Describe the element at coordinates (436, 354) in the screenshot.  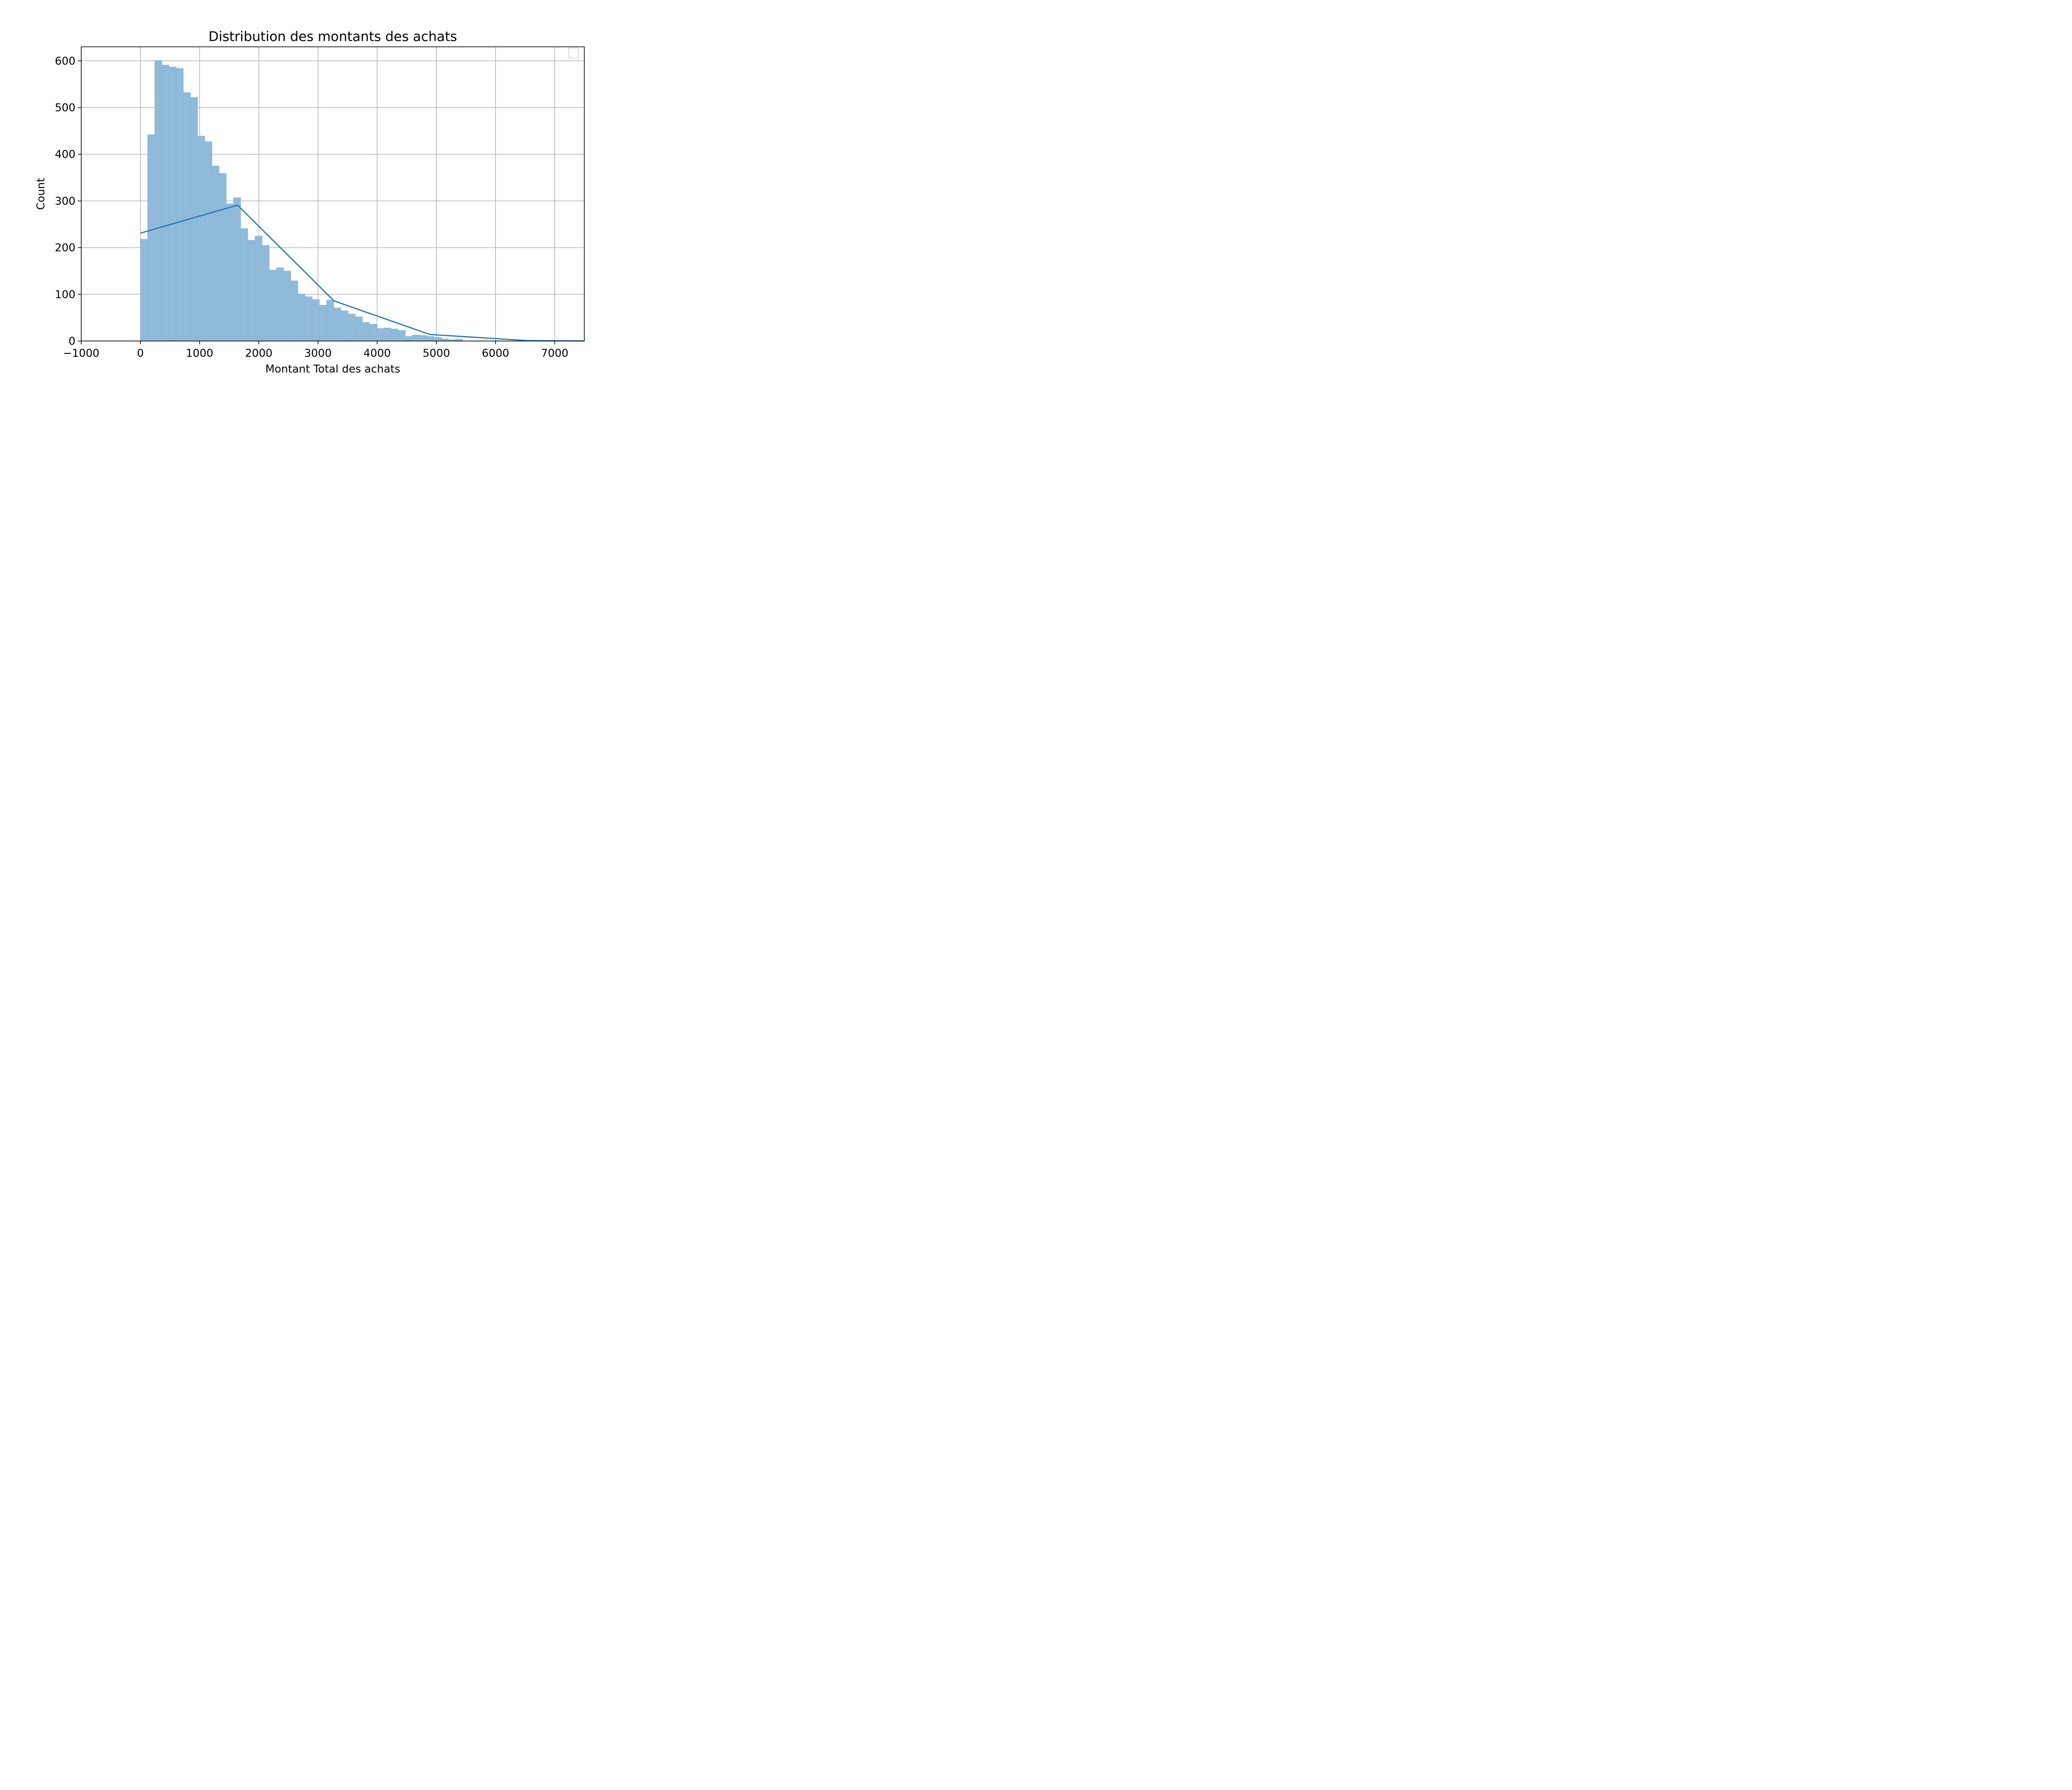
I see `x-tick-label: 5000` at that location.